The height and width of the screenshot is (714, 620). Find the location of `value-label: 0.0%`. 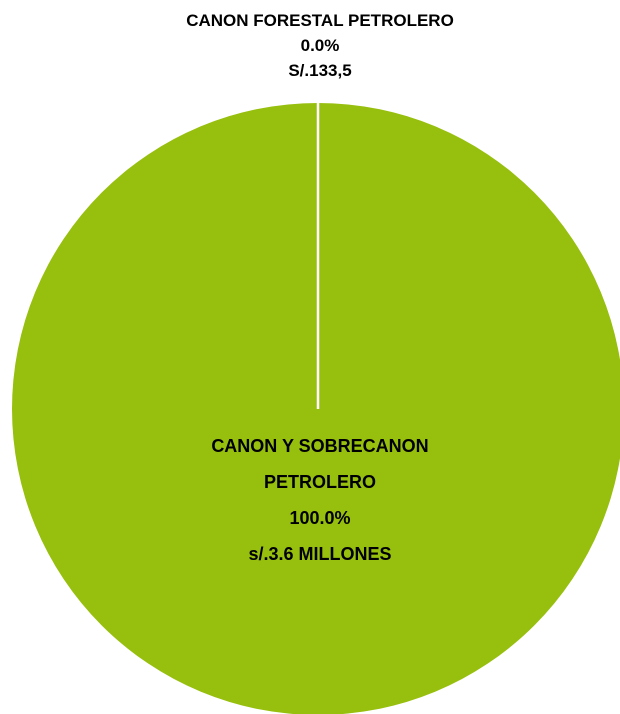

value-label: 0.0% is located at coordinates (320, 45).